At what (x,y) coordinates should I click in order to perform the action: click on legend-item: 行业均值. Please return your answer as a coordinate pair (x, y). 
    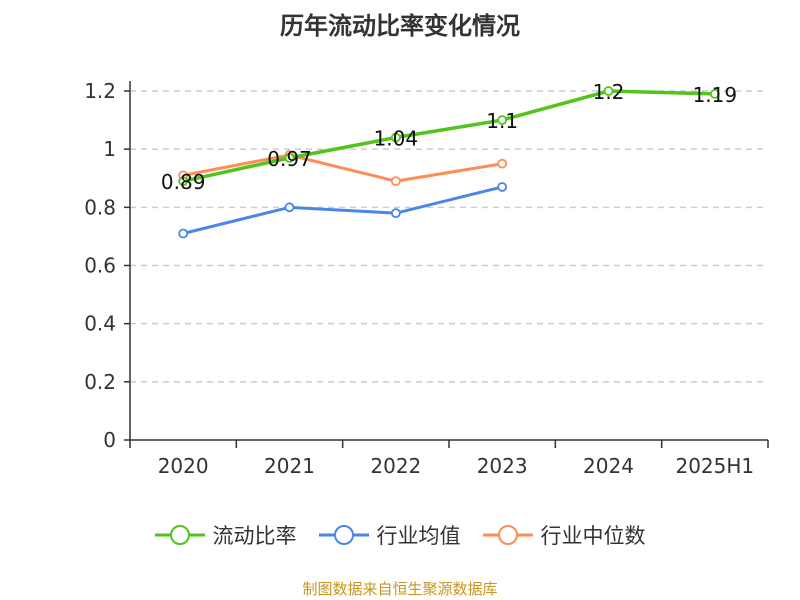
    Looking at the image, I should click on (389, 535).